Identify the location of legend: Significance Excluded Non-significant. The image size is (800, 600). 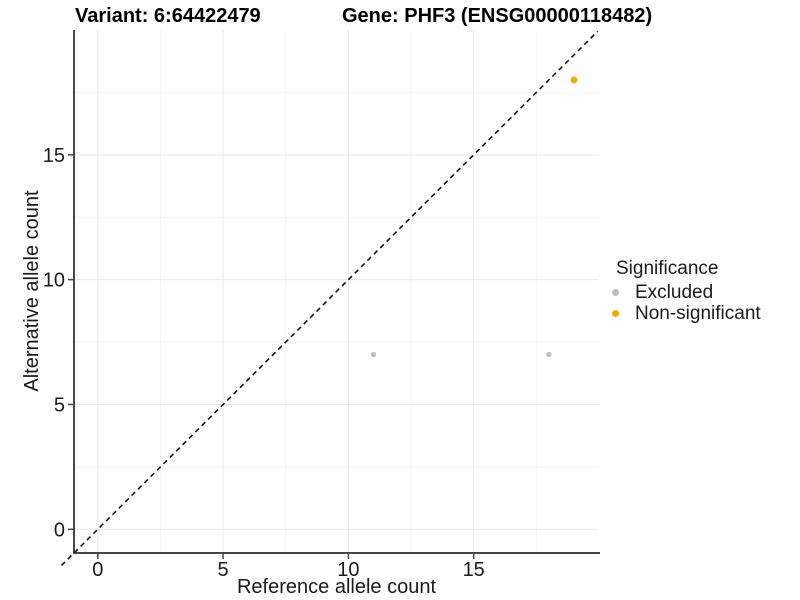
(686, 291).